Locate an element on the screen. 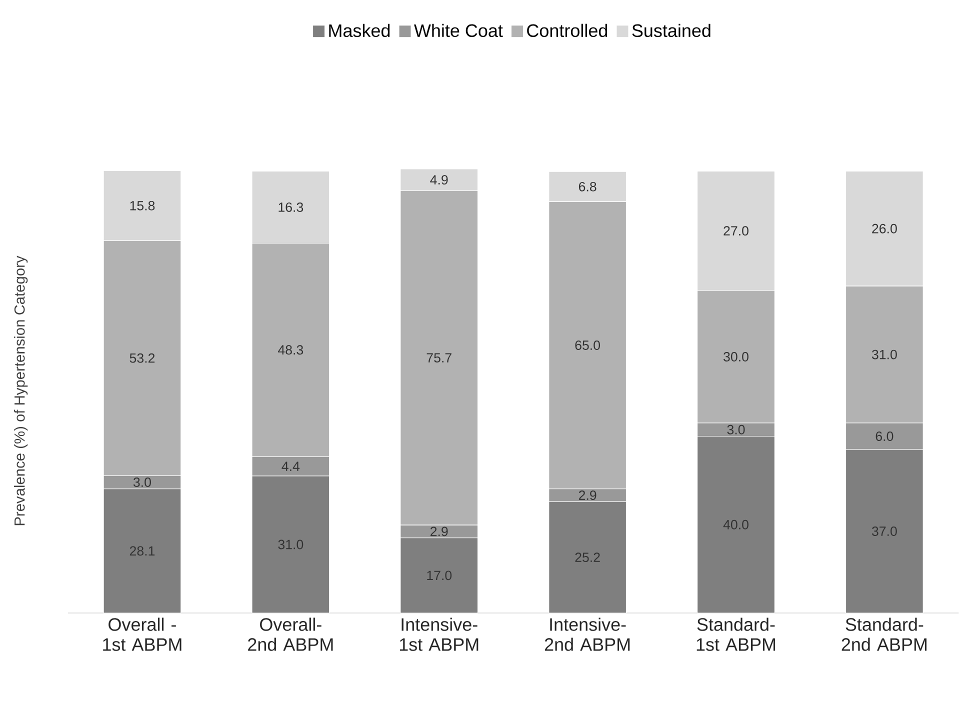  data-label: 4.9 is located at coordinates (439, 180).